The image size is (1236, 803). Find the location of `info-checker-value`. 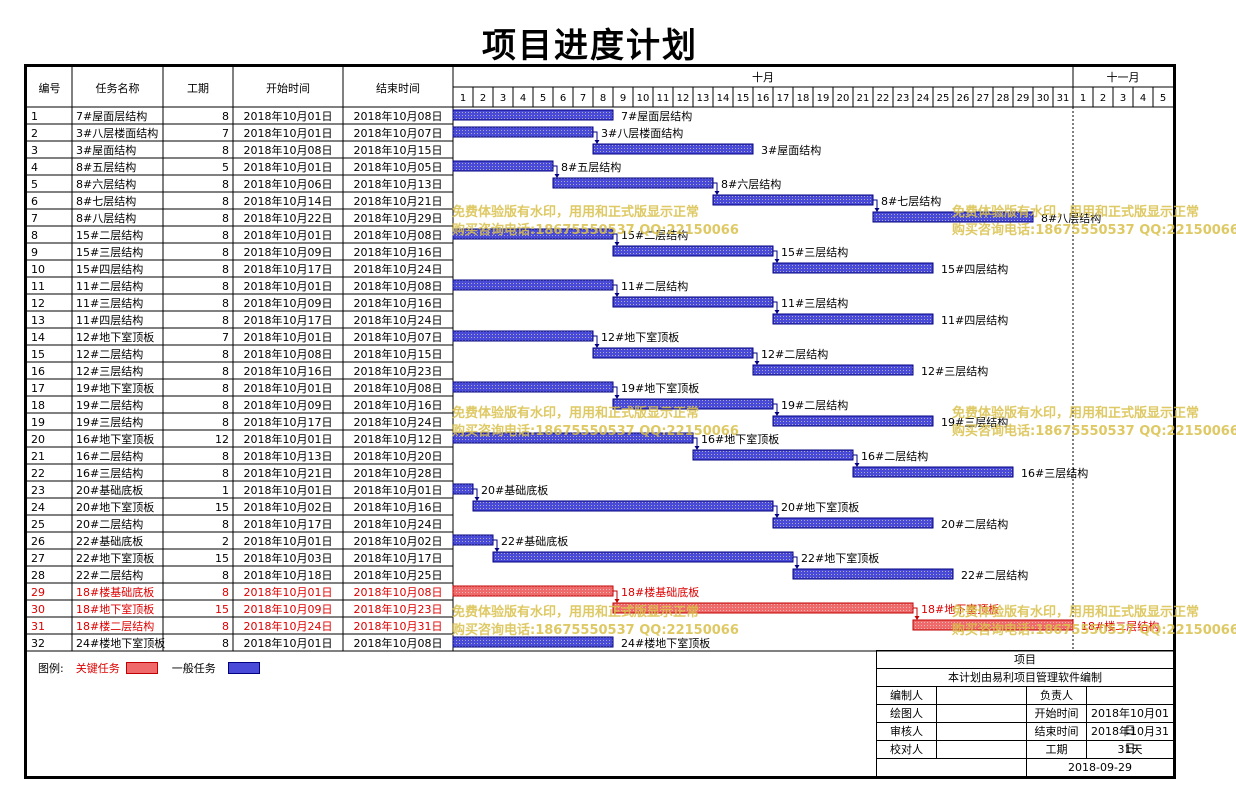

info-checker-value is located at coordinates (982, 749).